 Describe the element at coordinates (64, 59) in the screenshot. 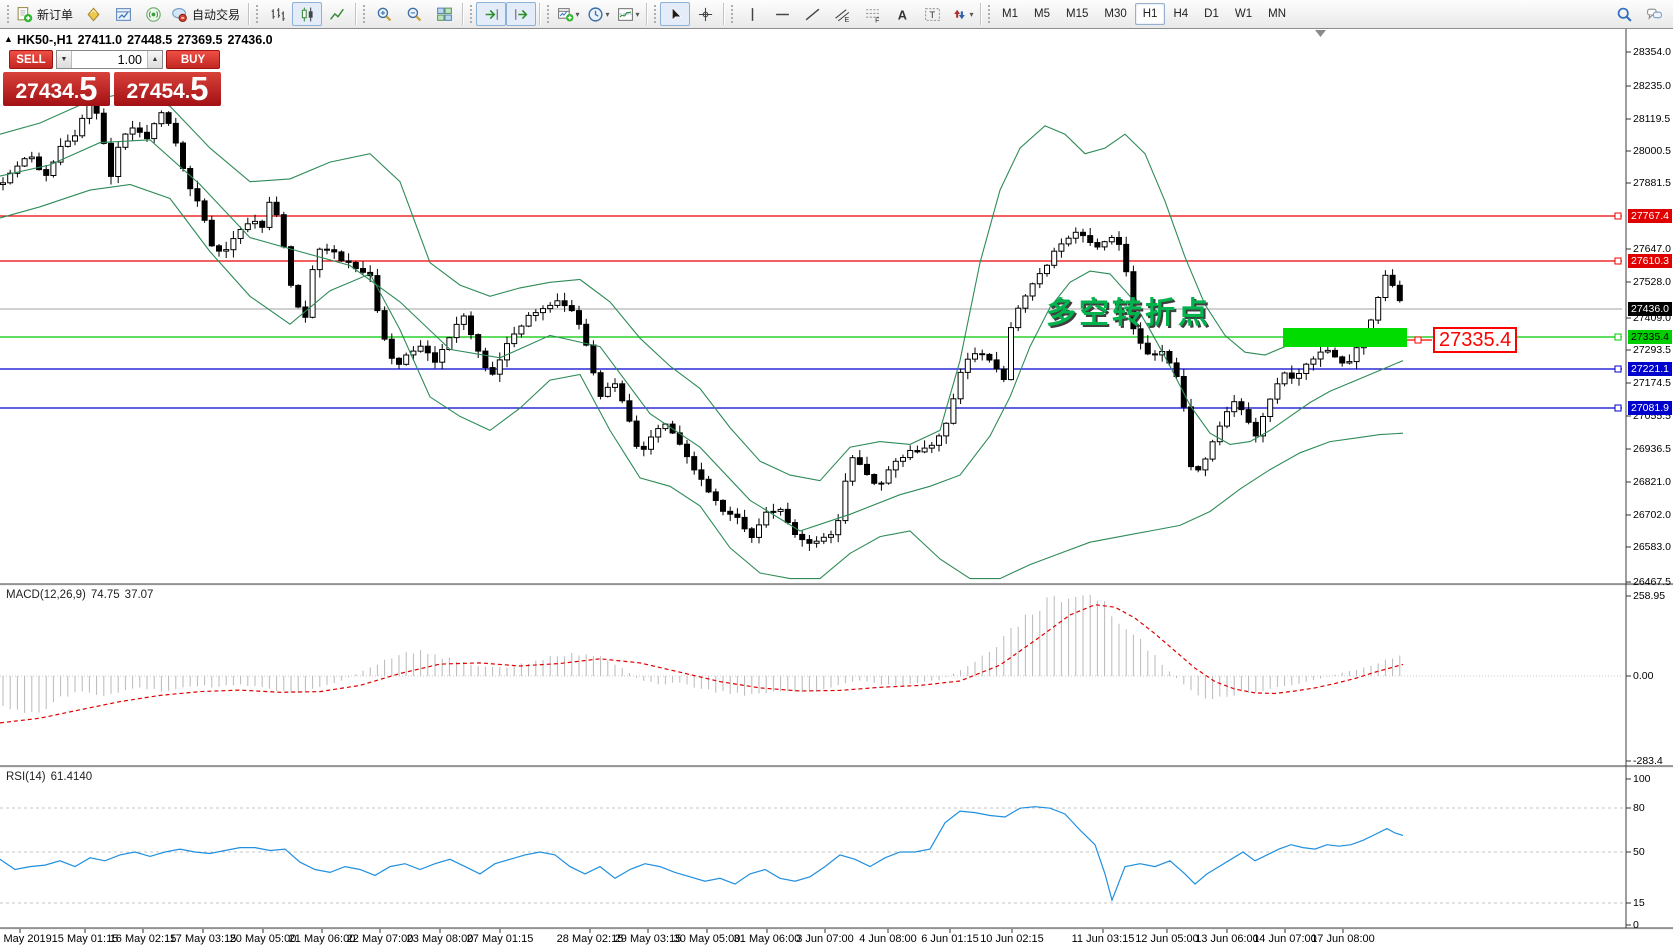

I see `volume-decrease-button: ▼` at that location.